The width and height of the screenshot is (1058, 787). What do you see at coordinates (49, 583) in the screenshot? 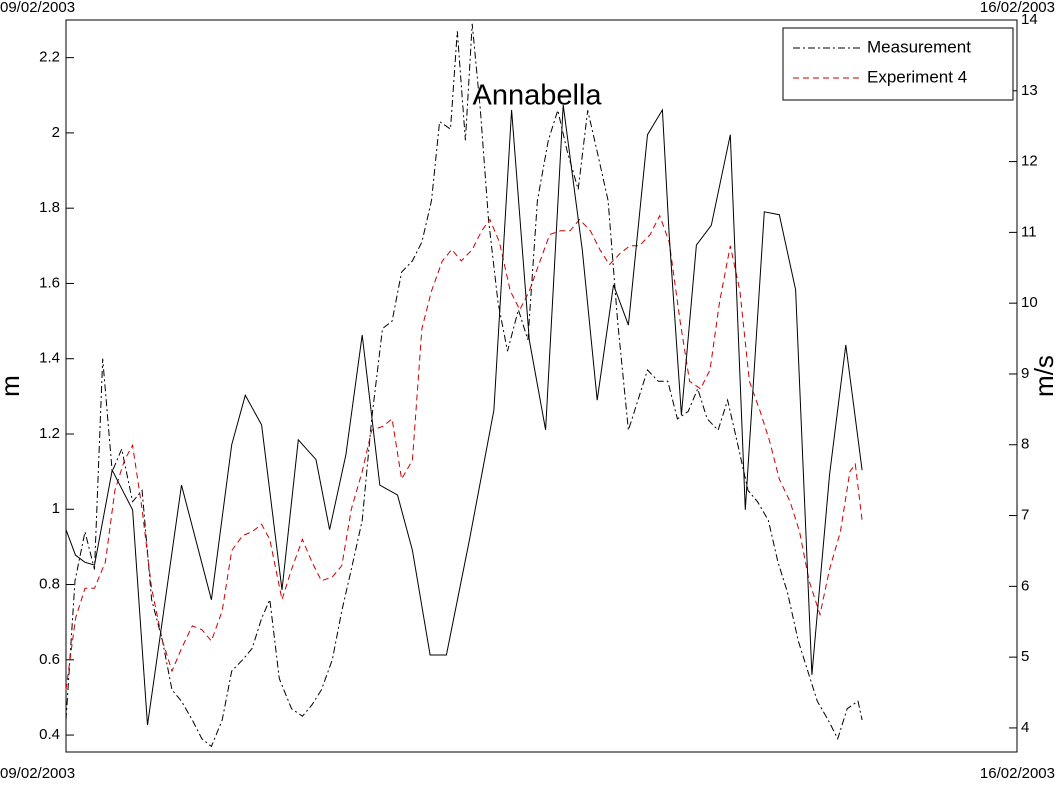
I see `y-tick-label: 0.8` at bounding box center [49, 583].